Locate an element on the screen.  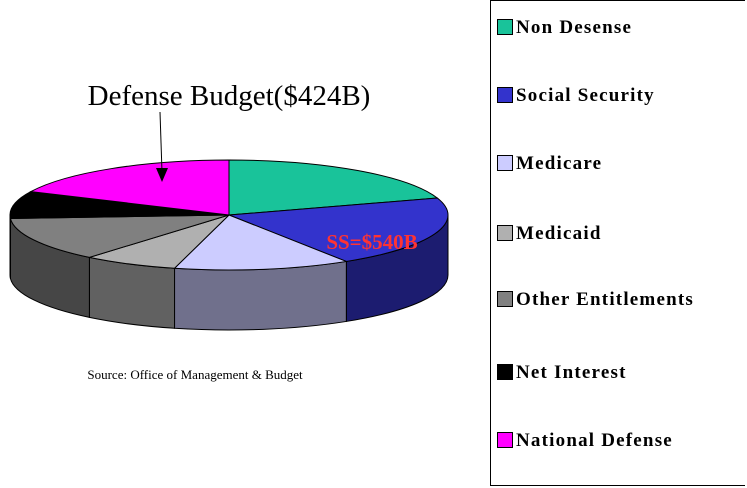
annotation-arrow is located at coordinates (161, 142).